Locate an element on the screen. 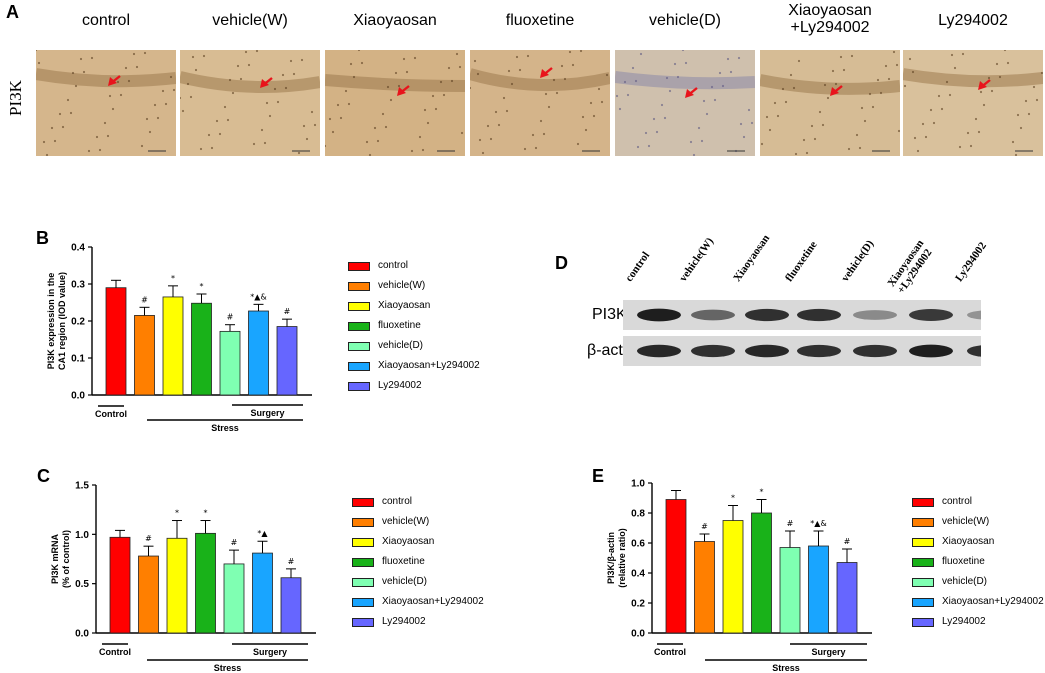 Image resolution: width=1045 pixels, height=673 pixels. bar-vehicle-w is located at coordinates (148, 594).